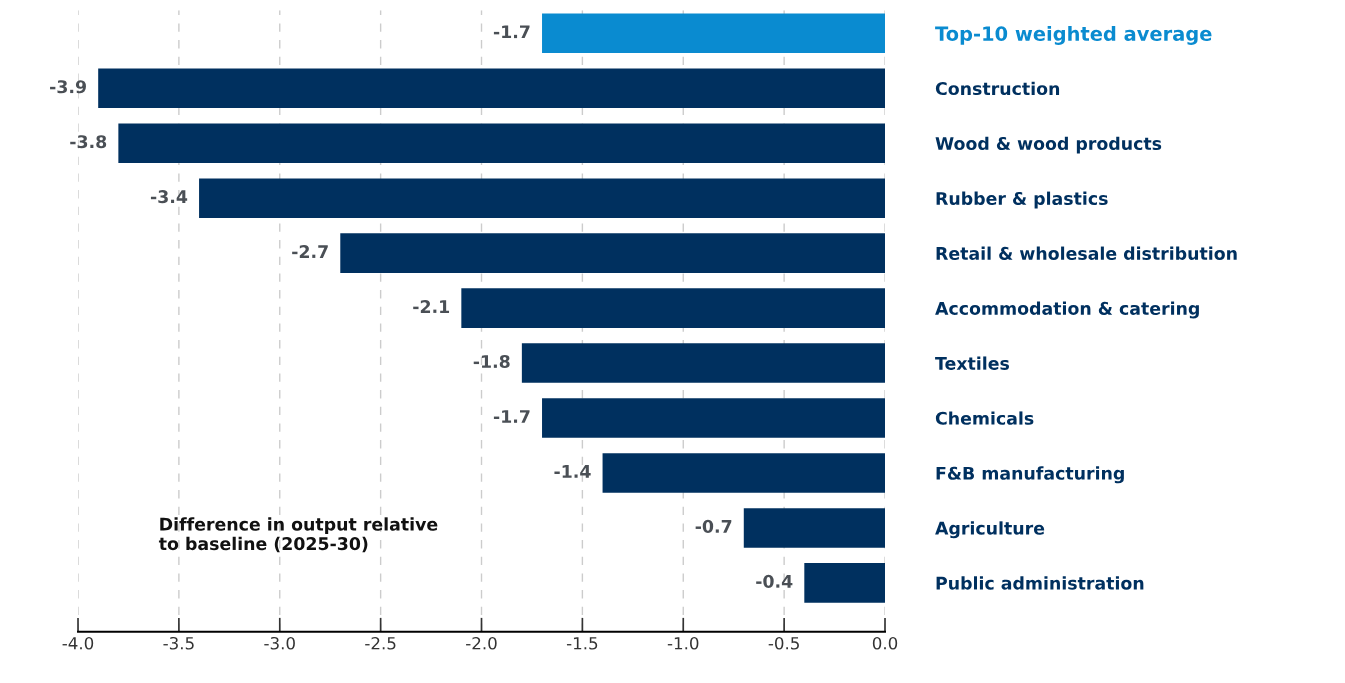  What do you see at coordinates (1086, 253) in the screenshot?
I see `y-tick-label: Retail & wholesale distribution` at bounding box center [1086, 253].